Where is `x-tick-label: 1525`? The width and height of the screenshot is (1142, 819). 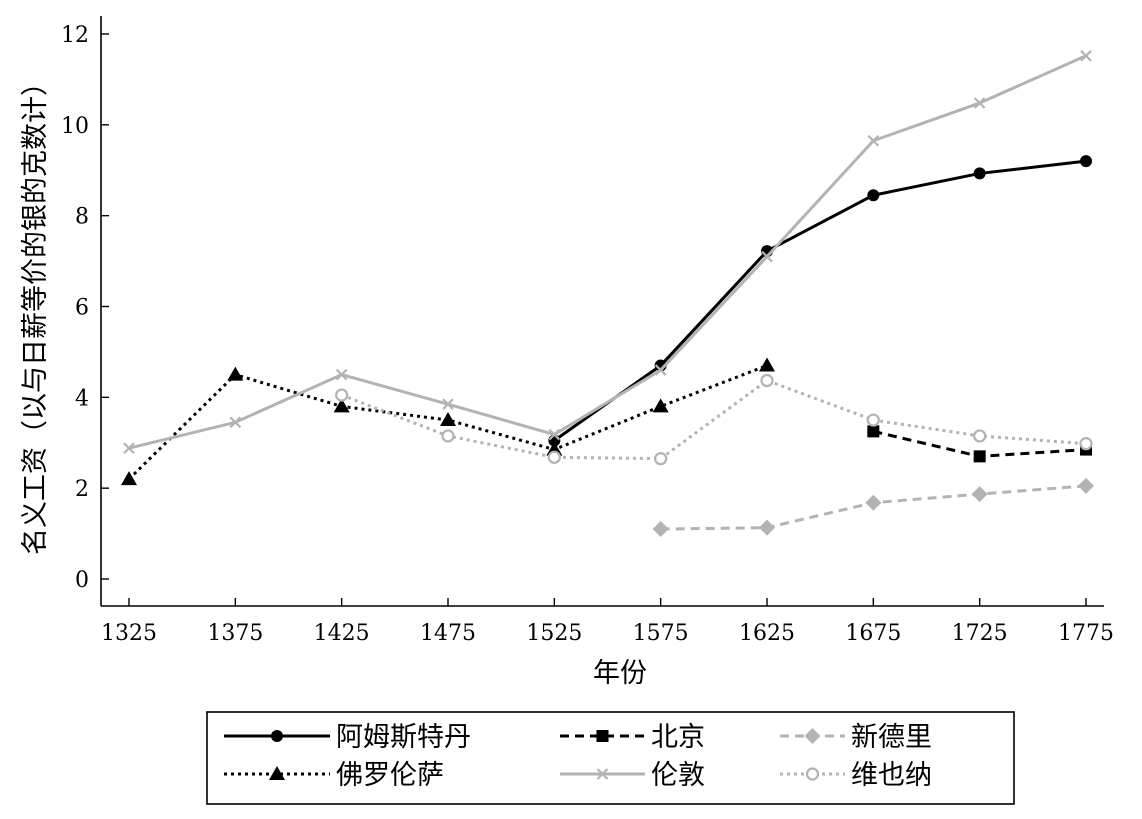 x-tick-label: 1525 is located at coordinates (554, 633).